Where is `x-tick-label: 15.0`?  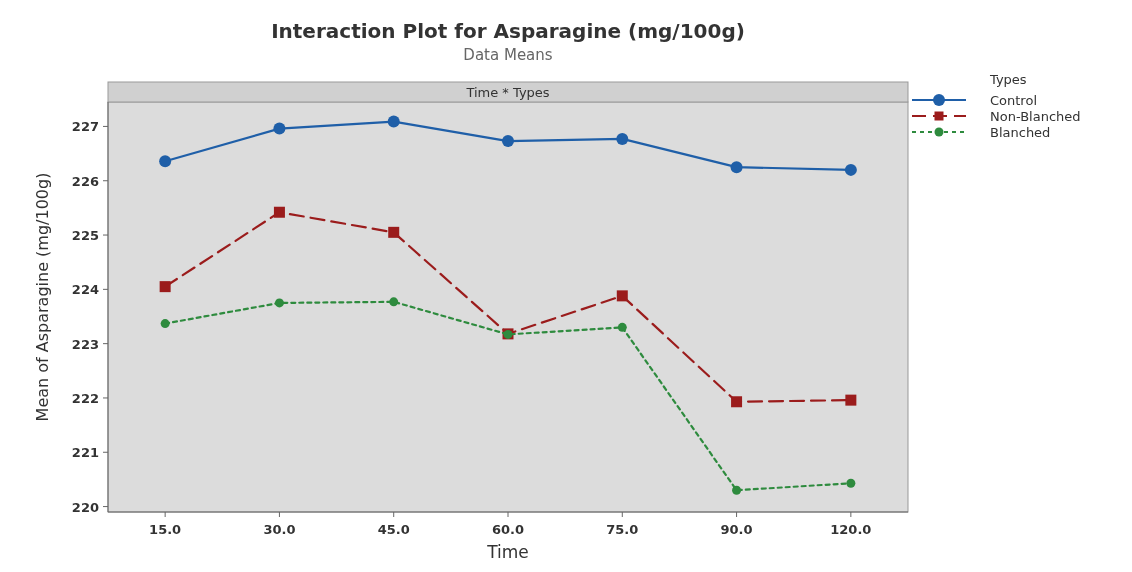 x-tick-label: 15.0 is located at coordinates (165, 529).